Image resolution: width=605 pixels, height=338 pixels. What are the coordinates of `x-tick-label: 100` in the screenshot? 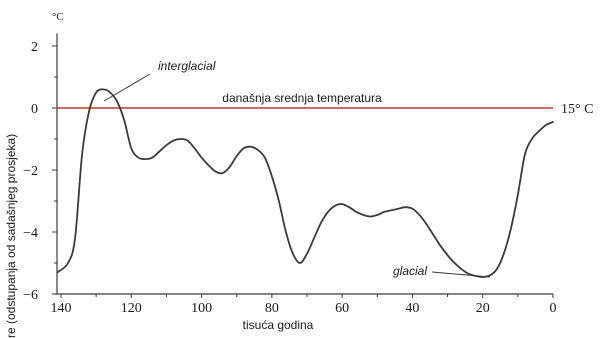 It's located at (201, 308).